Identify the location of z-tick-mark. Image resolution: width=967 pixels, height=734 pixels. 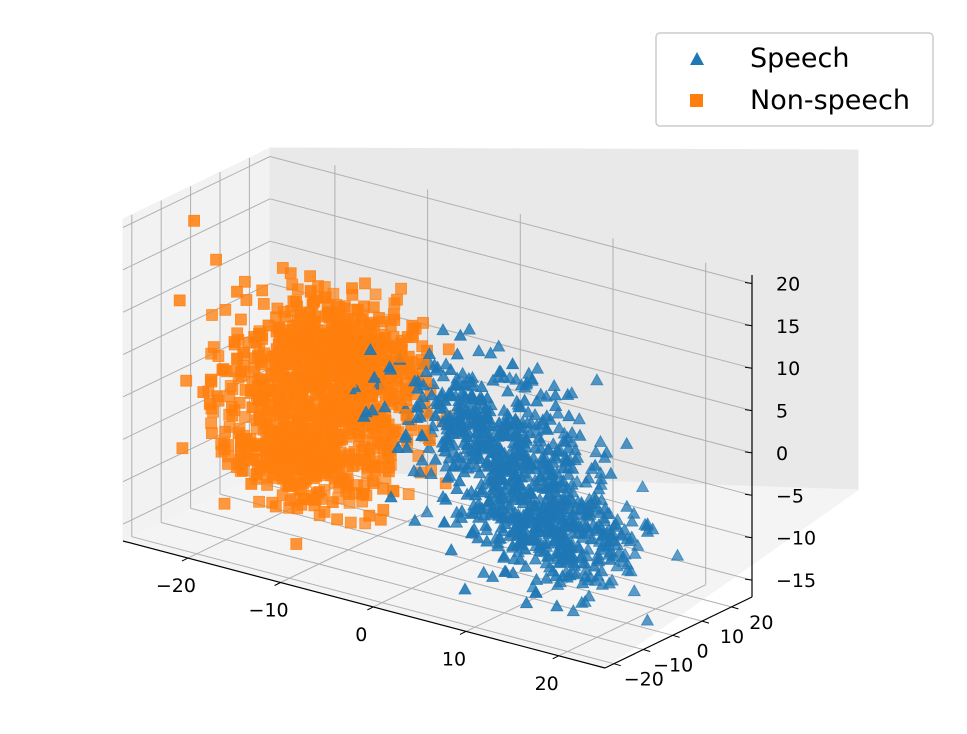
(748, 410).